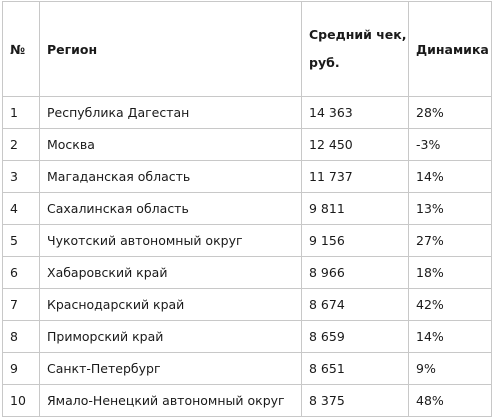  Describe the element at coordinates (170, 336) in the screenshot. I see `cell-region: Приморский край` at that location.